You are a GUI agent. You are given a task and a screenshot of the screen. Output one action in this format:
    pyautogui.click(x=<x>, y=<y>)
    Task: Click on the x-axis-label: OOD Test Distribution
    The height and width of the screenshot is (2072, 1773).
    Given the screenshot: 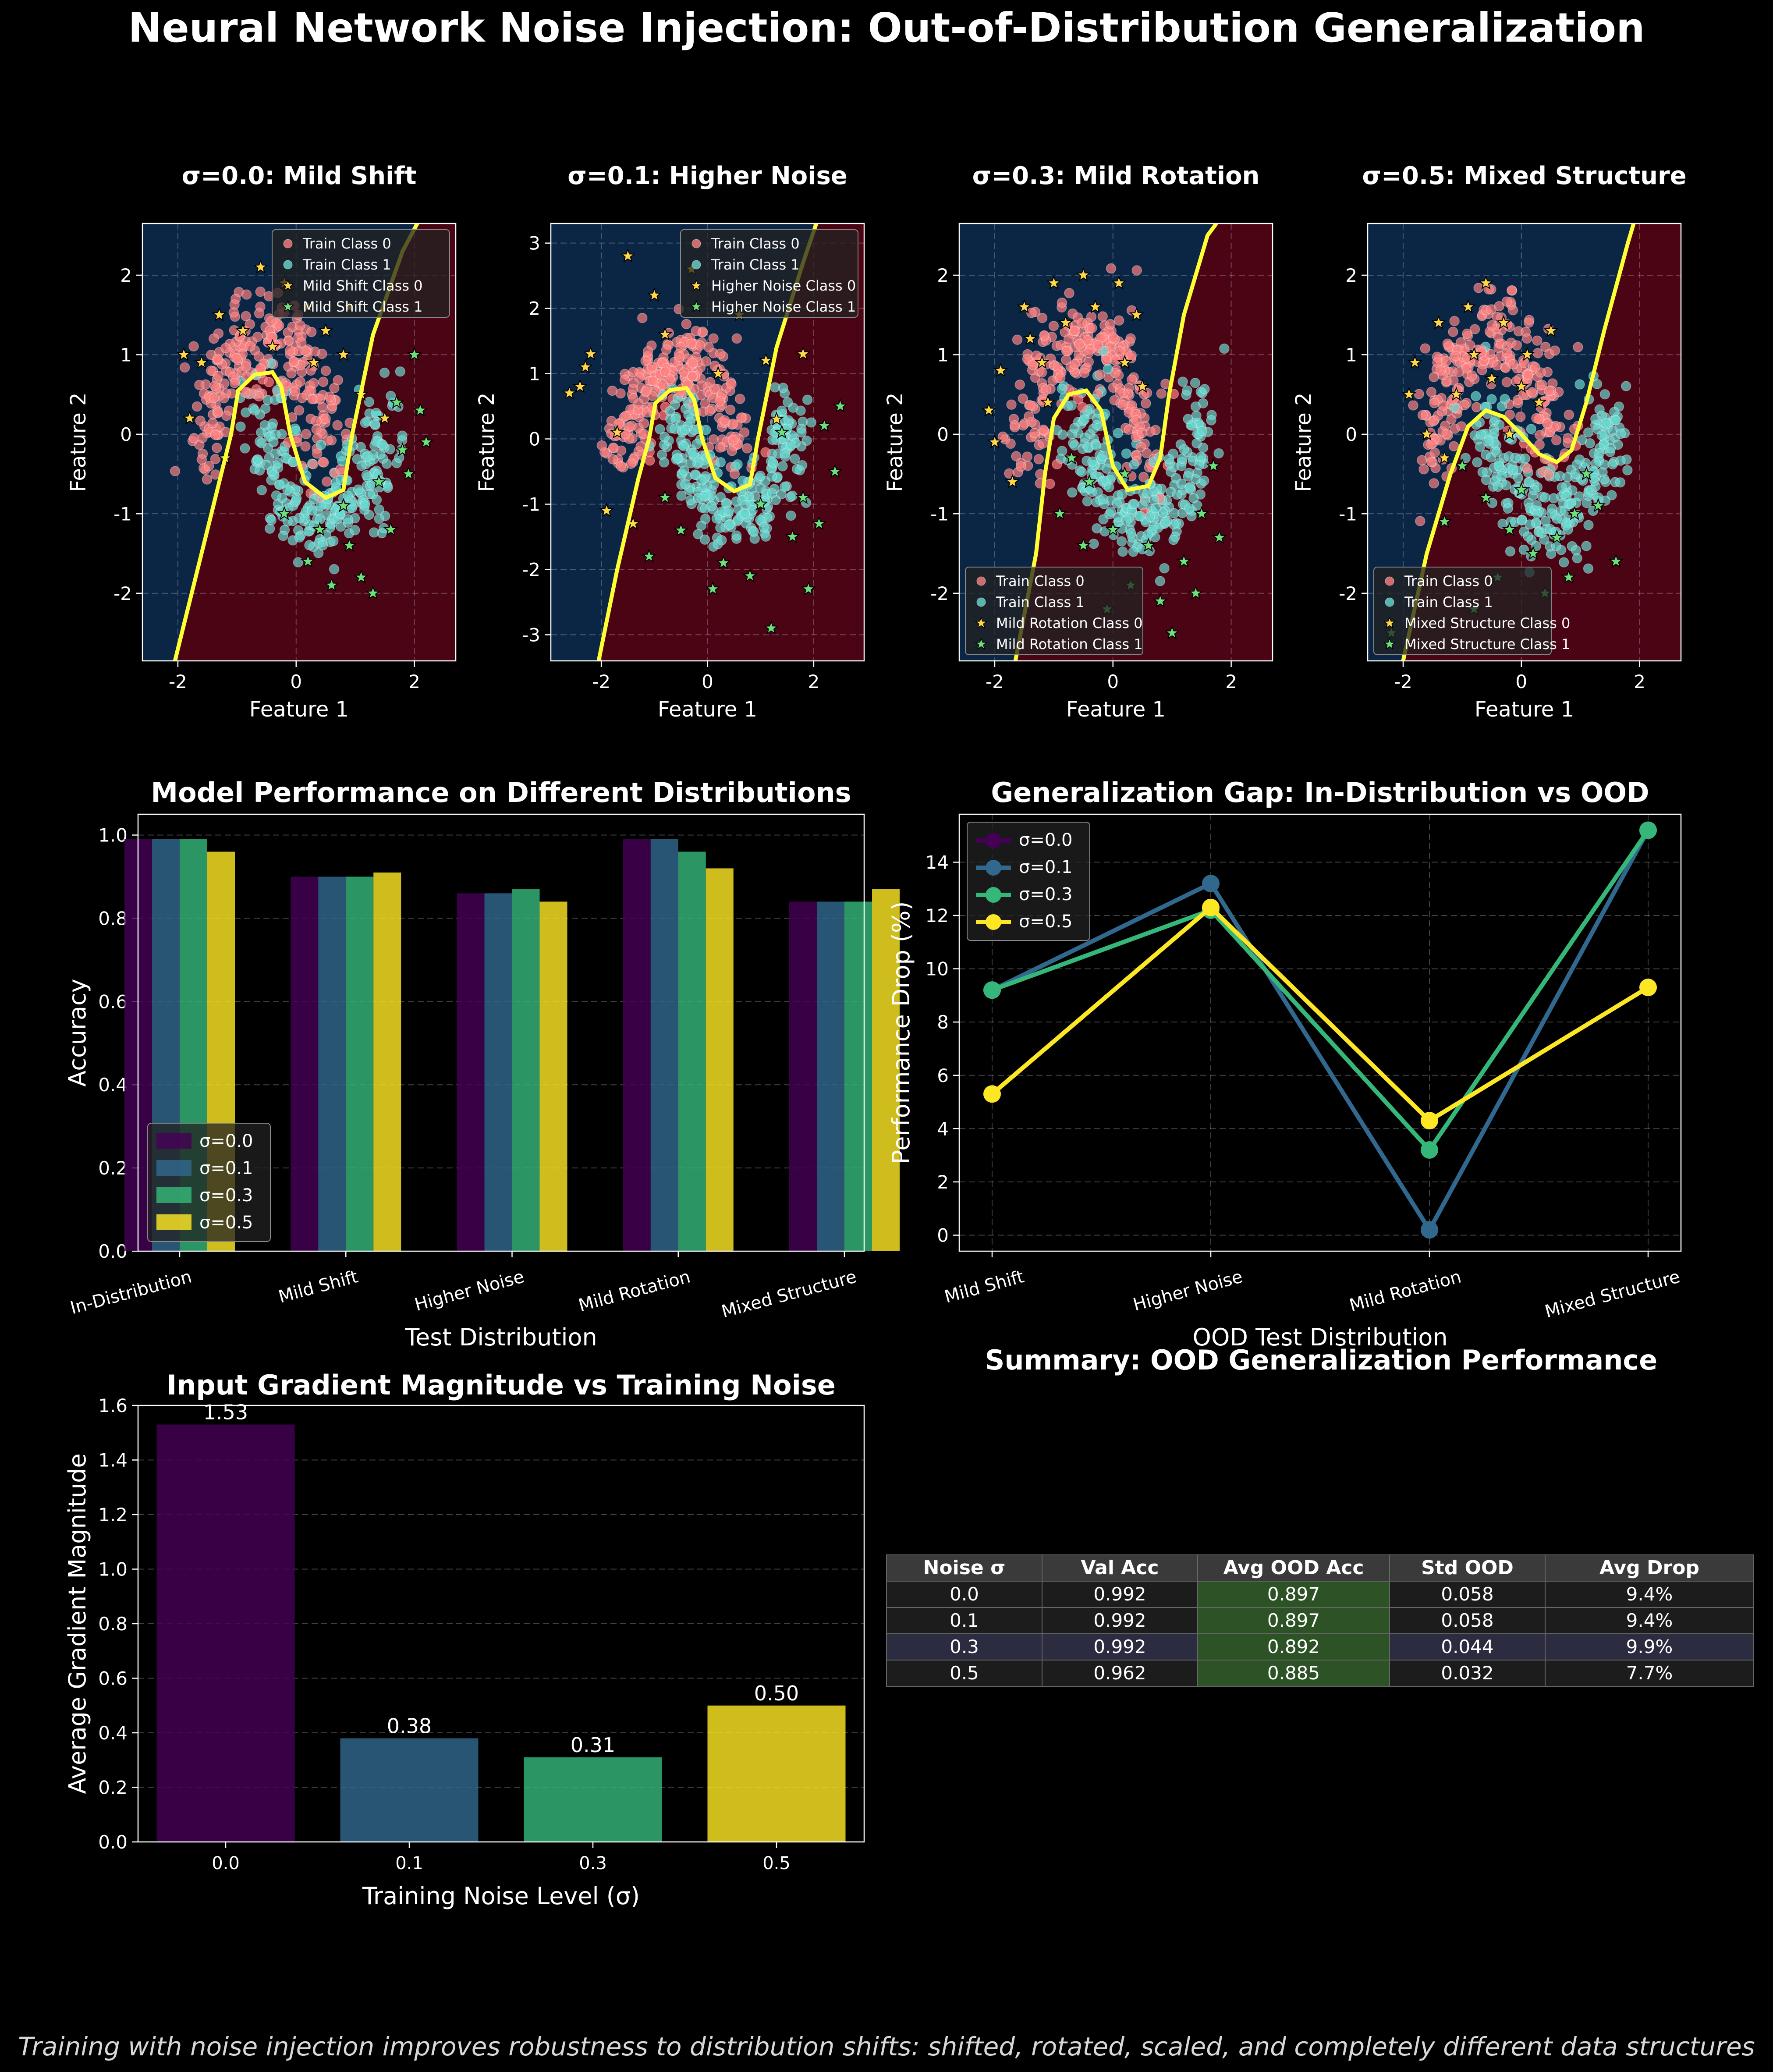 What is the action you would take?
    pyautogui.click(x=1319, y=1337)
    